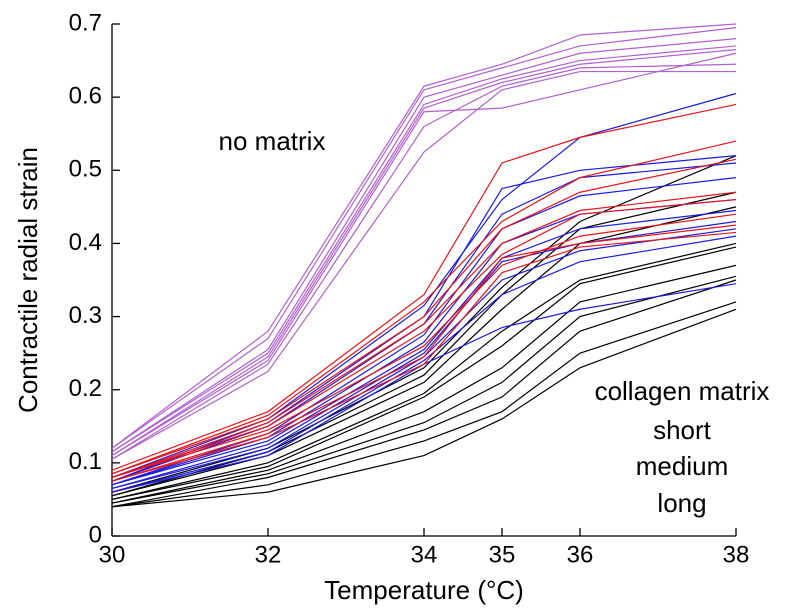 This screenshot has width=788, height=612. I want to click on y-tick-label: 0.1, so click(85, 461).